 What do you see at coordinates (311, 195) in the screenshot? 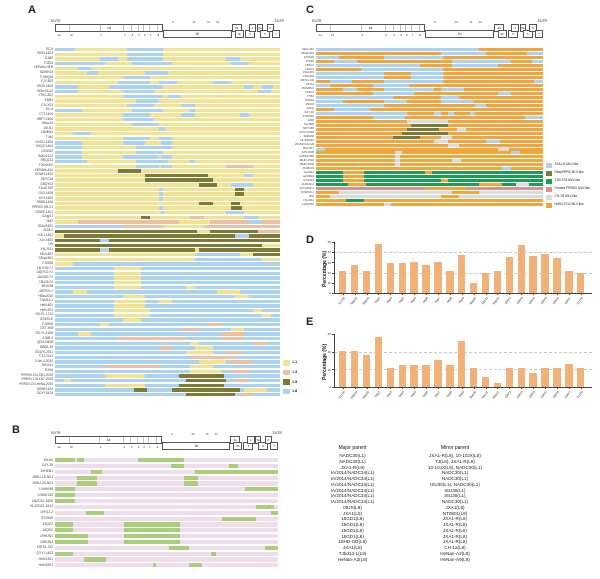
I see `strain-label: DW` at bounding box center [311, 195].